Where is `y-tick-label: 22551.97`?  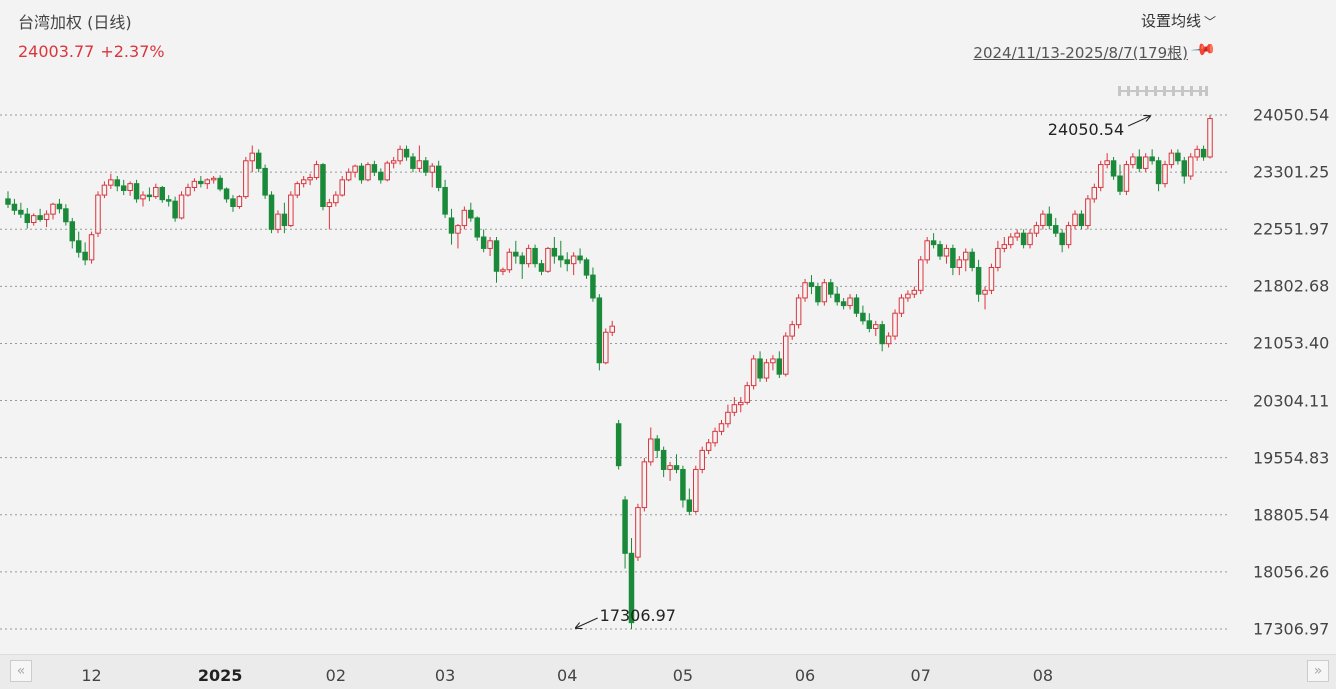
y-tick-label: 22551.97 is located at coordinates (1291, 229).